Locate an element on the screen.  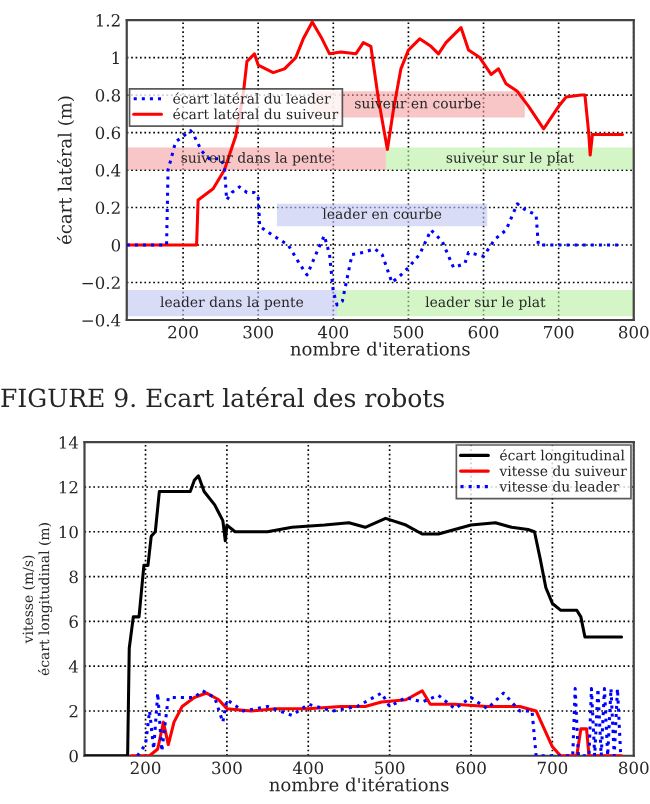
y-tick-label: −0.2 is located at coordinates (101, 283).